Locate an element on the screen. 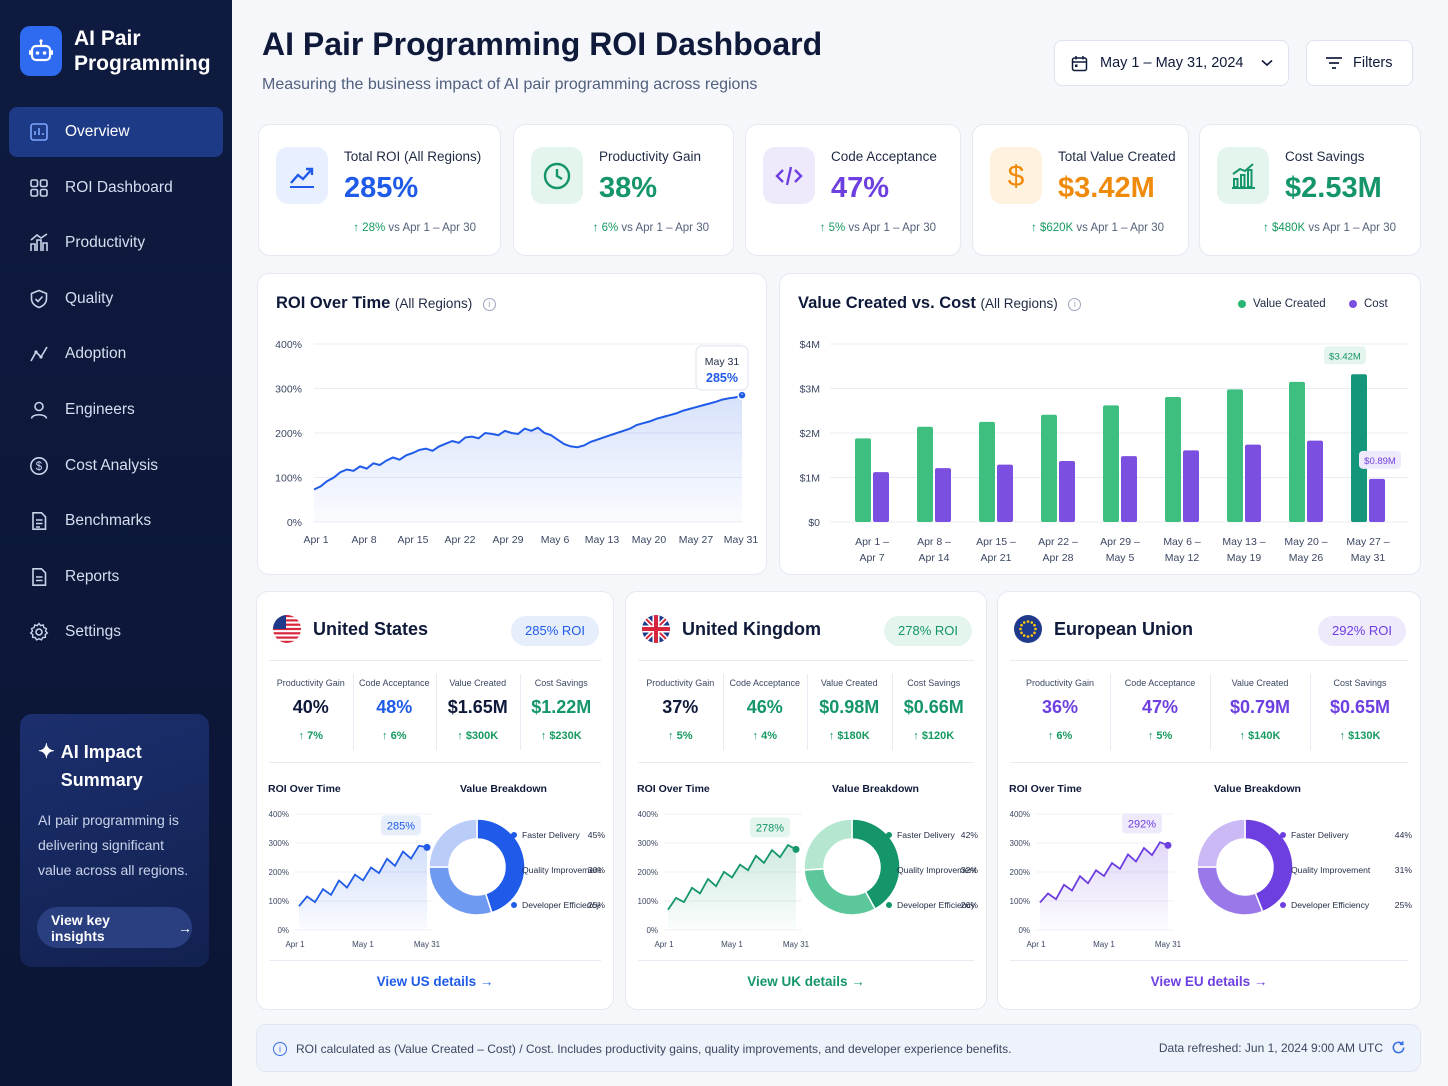  x-tick-label: May 26 is located at coordinates (1306, 558).